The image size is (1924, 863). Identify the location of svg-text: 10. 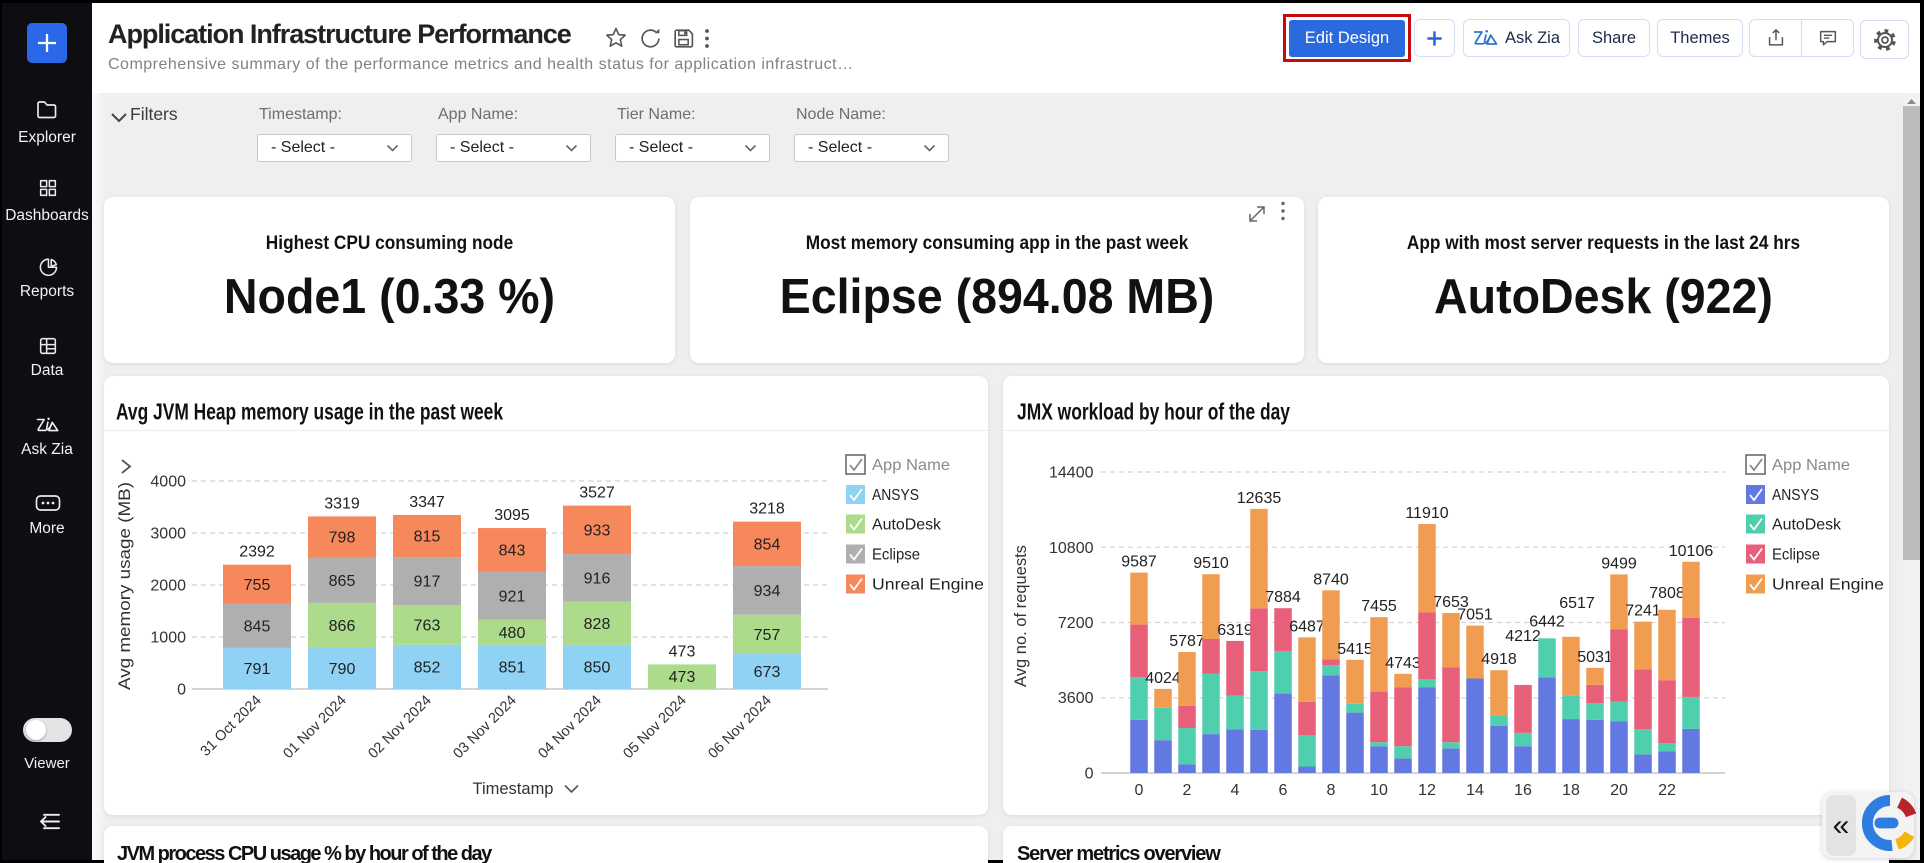
(1379, 790).